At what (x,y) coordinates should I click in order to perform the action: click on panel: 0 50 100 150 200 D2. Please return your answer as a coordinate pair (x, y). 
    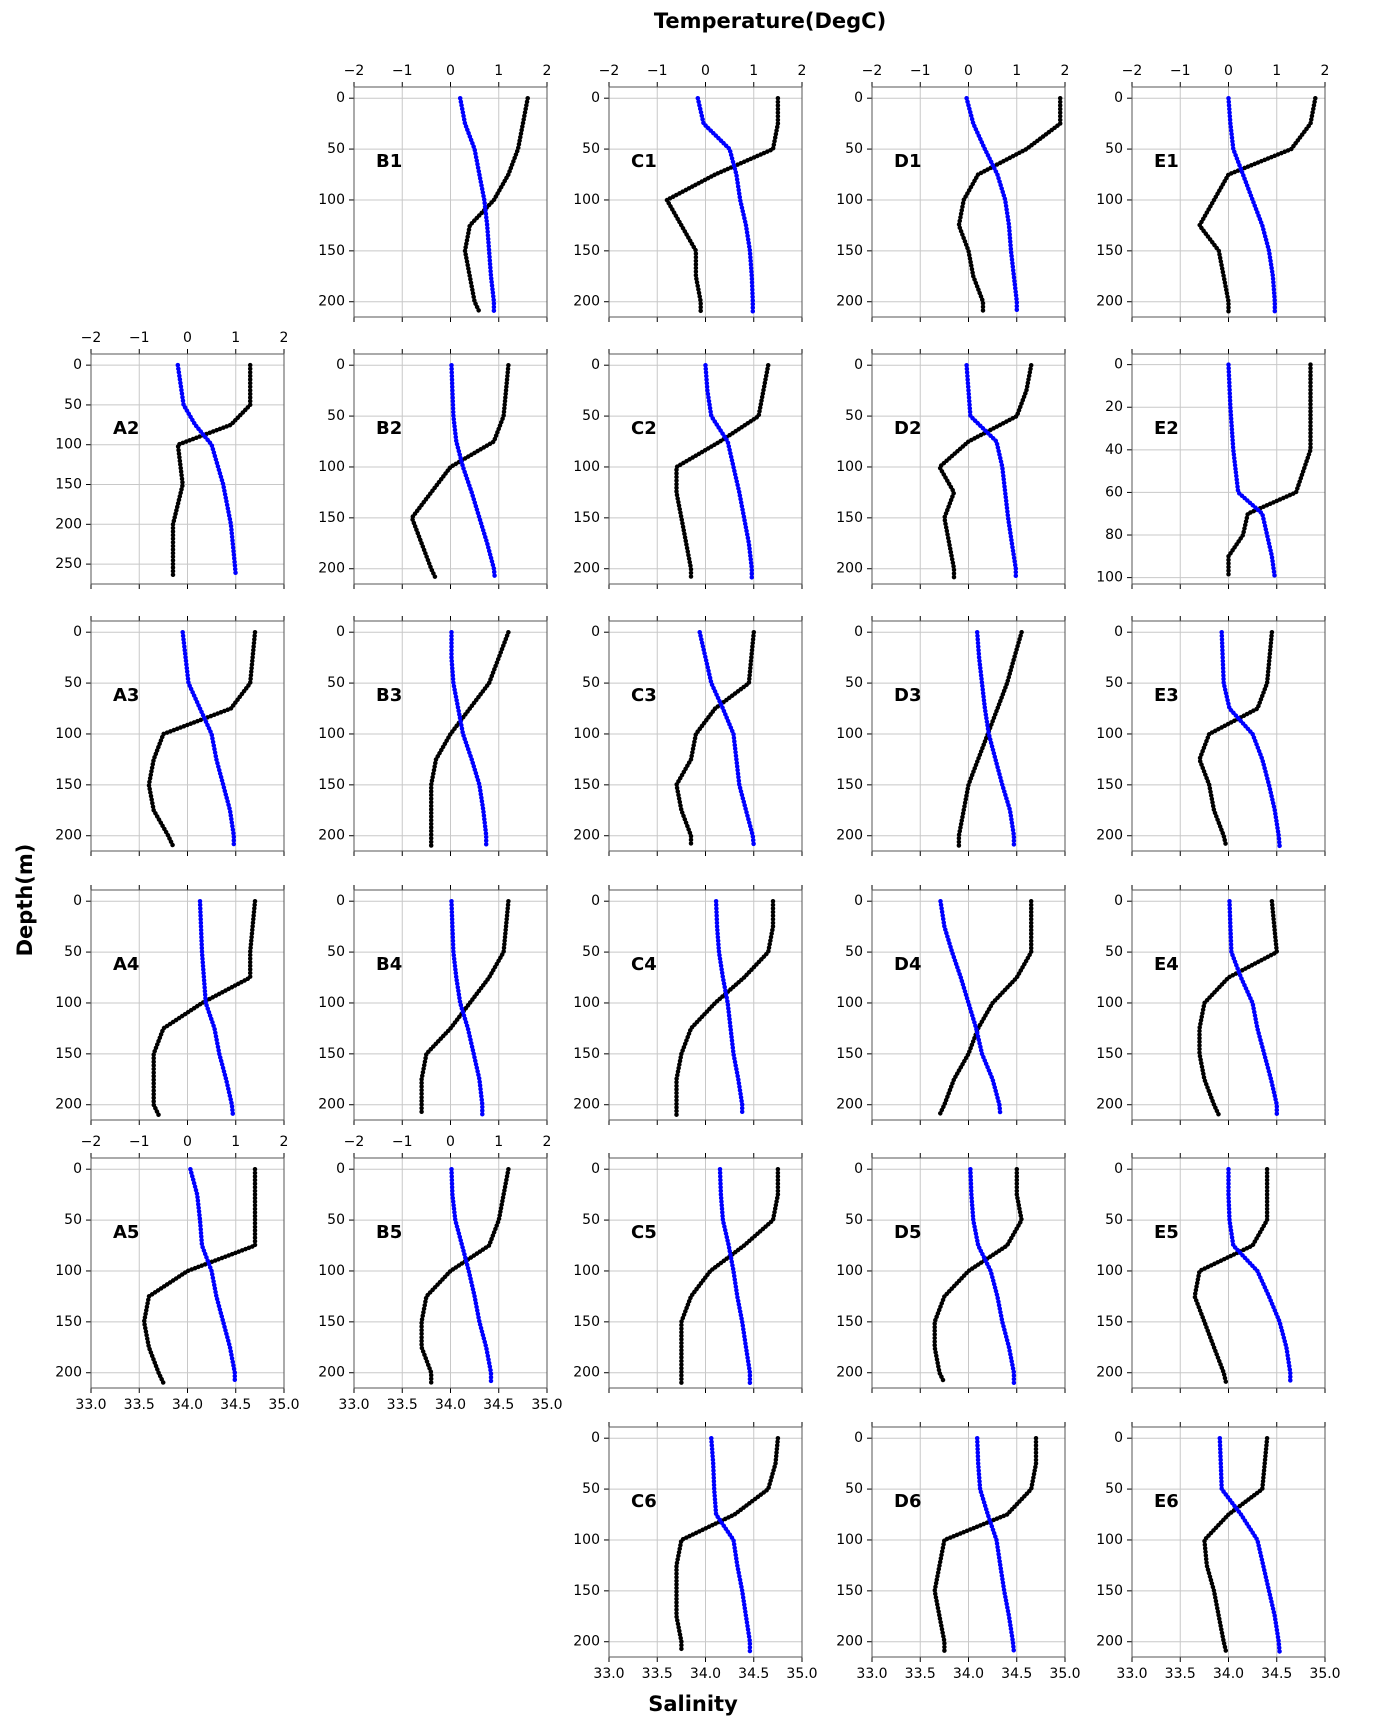
    Looking at the image, I should click on (951, 469).